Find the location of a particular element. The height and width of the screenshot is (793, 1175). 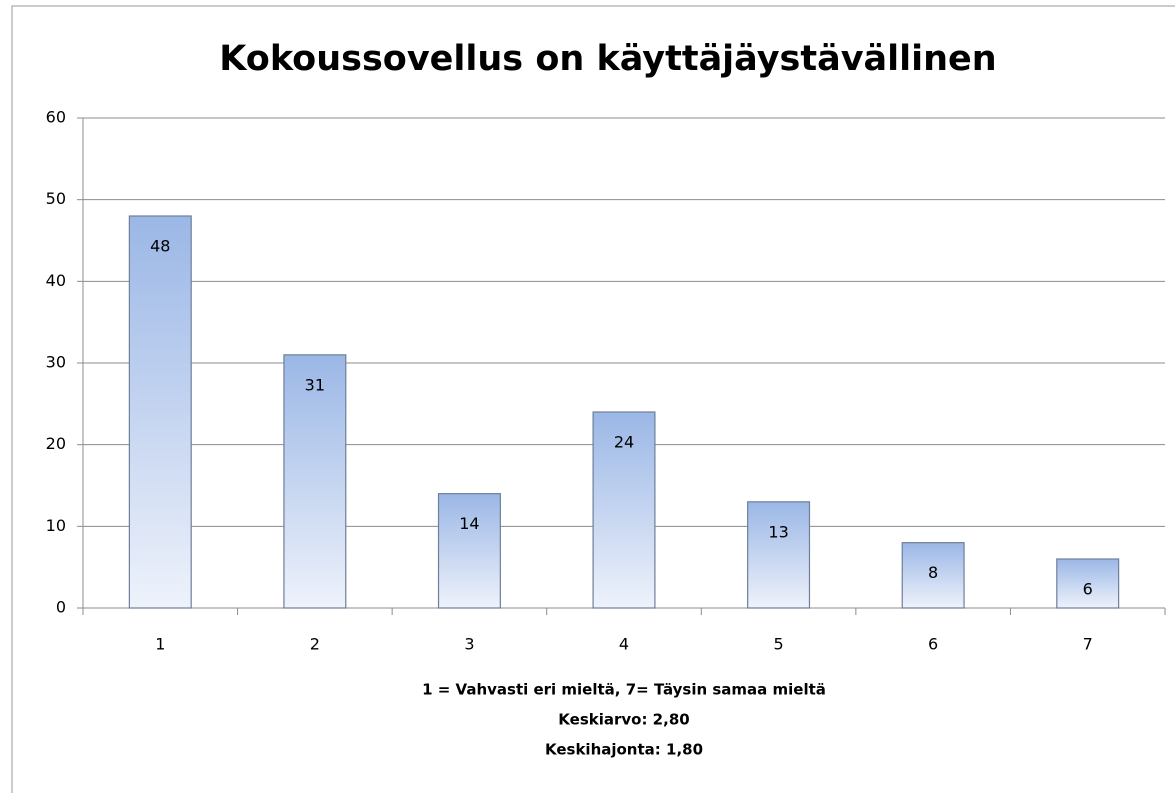

y-tick-label: 60 is located at coordinates (56, 117).